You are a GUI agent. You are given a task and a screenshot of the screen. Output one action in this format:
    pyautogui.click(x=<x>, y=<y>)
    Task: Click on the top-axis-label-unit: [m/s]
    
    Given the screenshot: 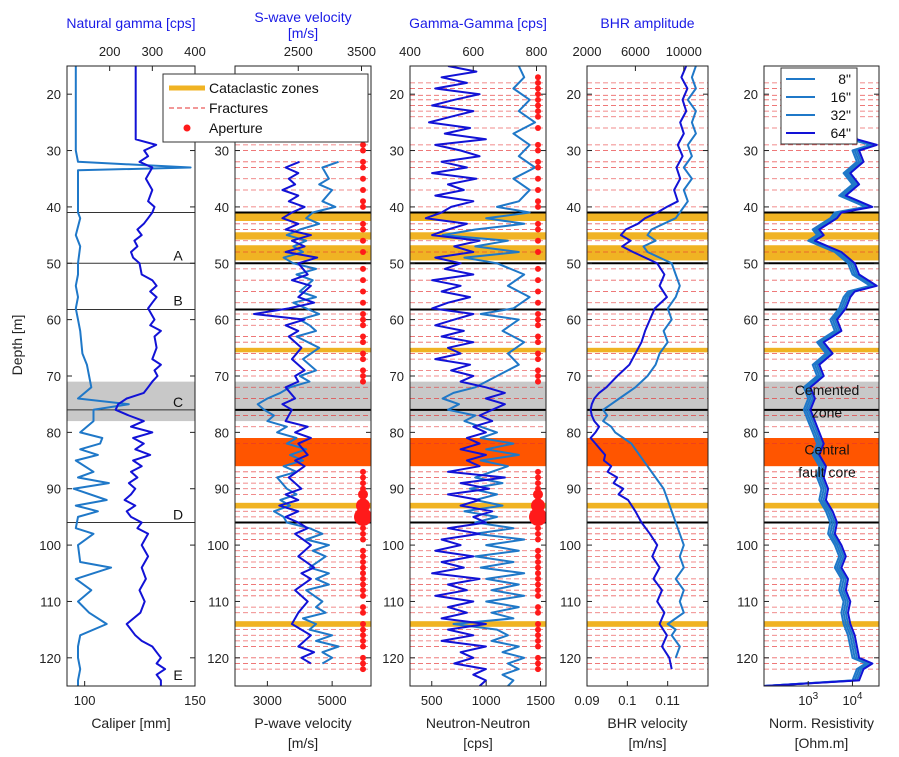 What is the action you would take?
    pyautogui.click(x=303, y=33)
    